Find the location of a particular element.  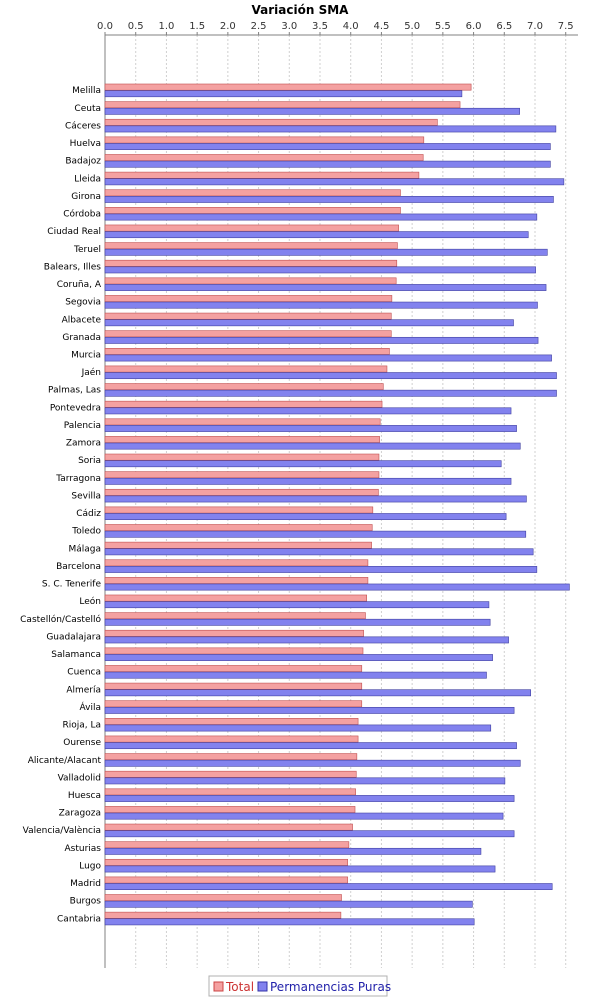

x-tick-label: 6.5 is located at coordinates (504, 26).